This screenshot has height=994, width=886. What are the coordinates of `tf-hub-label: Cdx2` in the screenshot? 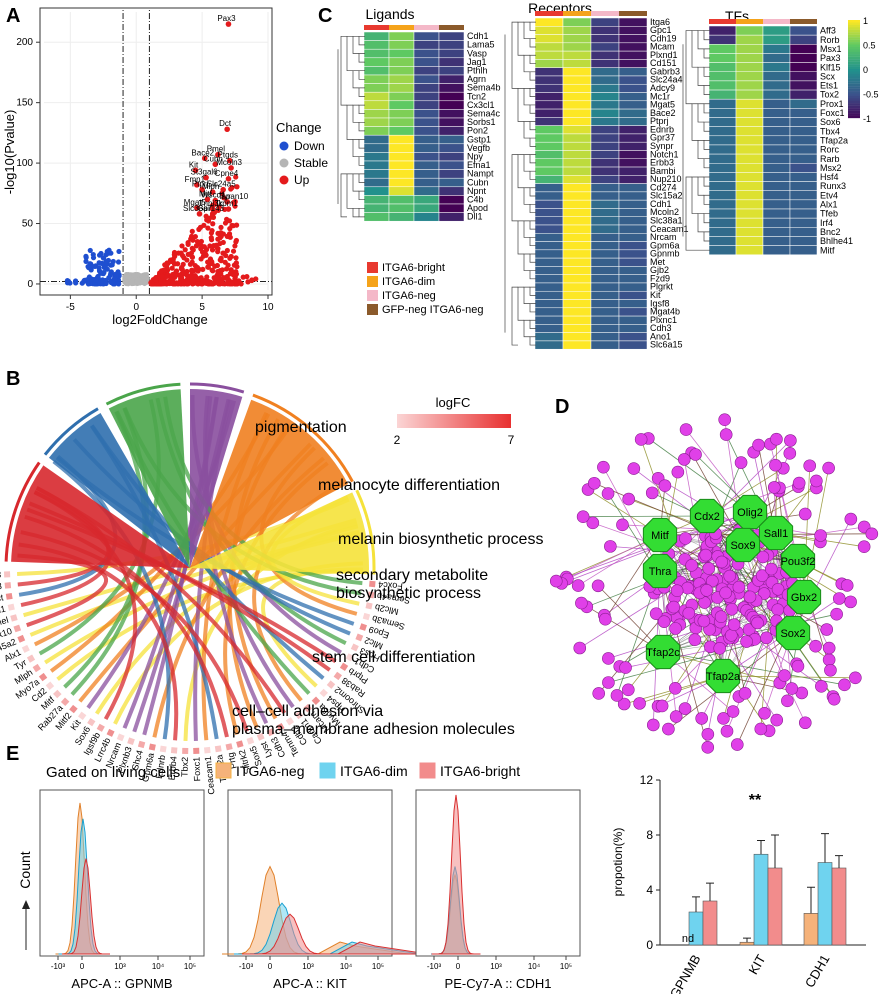 It's located at (707, 517).